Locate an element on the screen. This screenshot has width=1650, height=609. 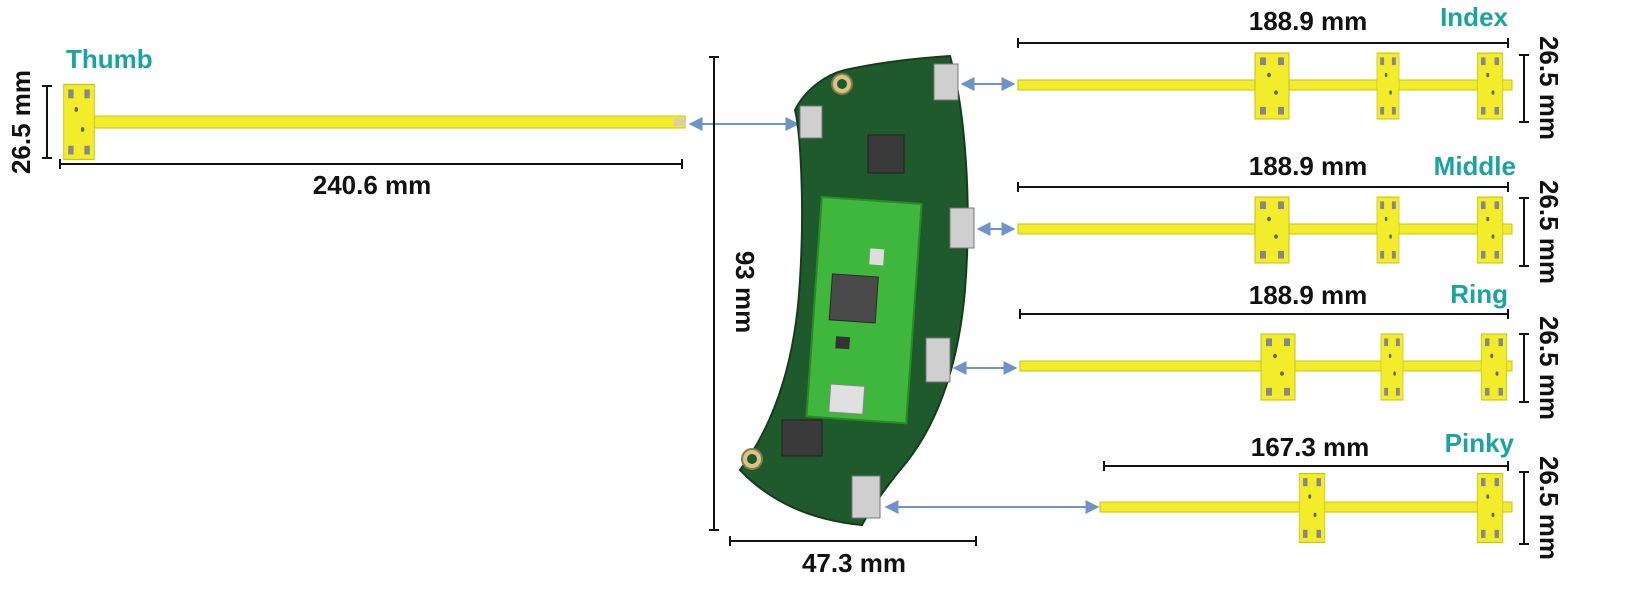
usb-connector is located at coordinates (847, 399).